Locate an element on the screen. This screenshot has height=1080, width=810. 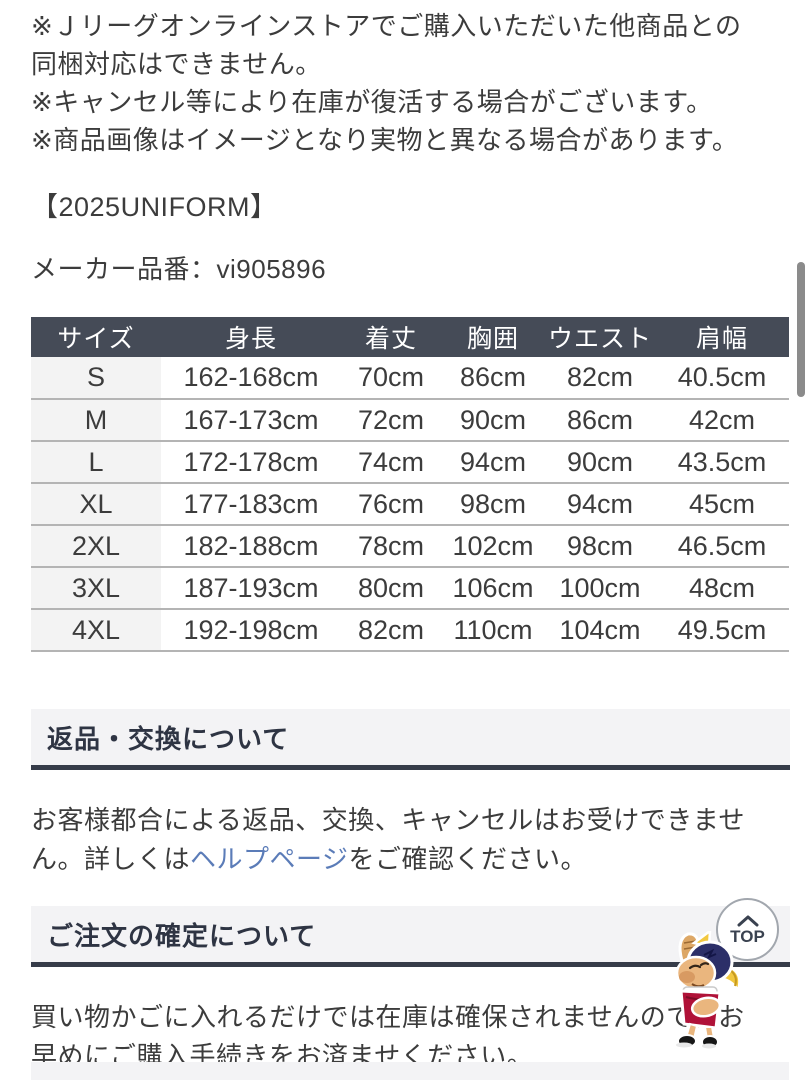
table-cell: 43.5cm is located at coordinates (722, 462).